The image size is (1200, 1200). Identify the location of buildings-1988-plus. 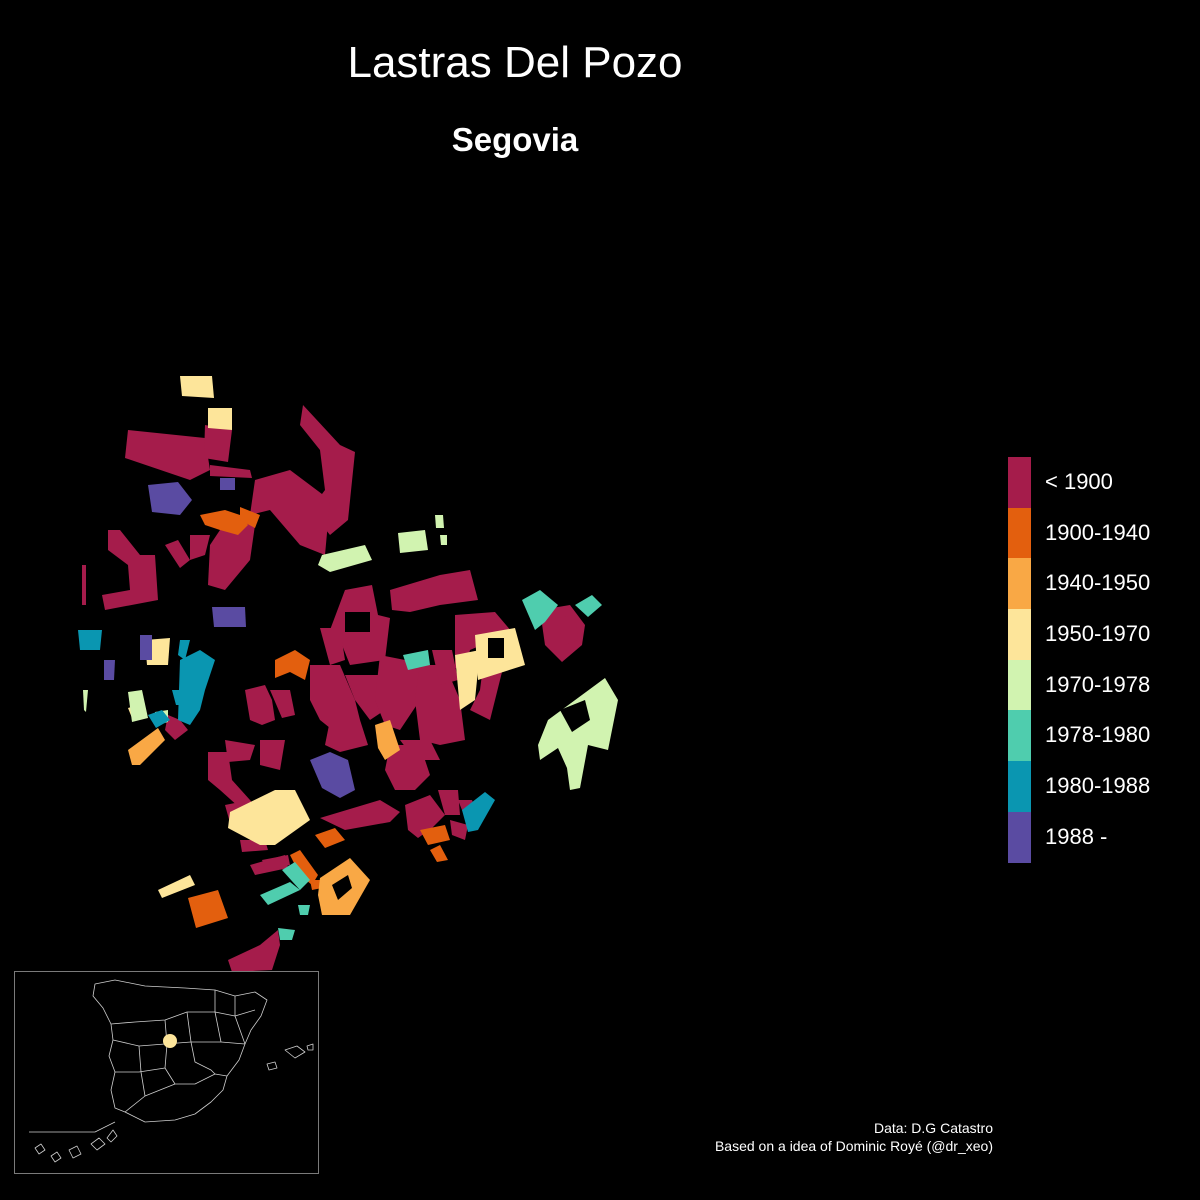
(229, 638).